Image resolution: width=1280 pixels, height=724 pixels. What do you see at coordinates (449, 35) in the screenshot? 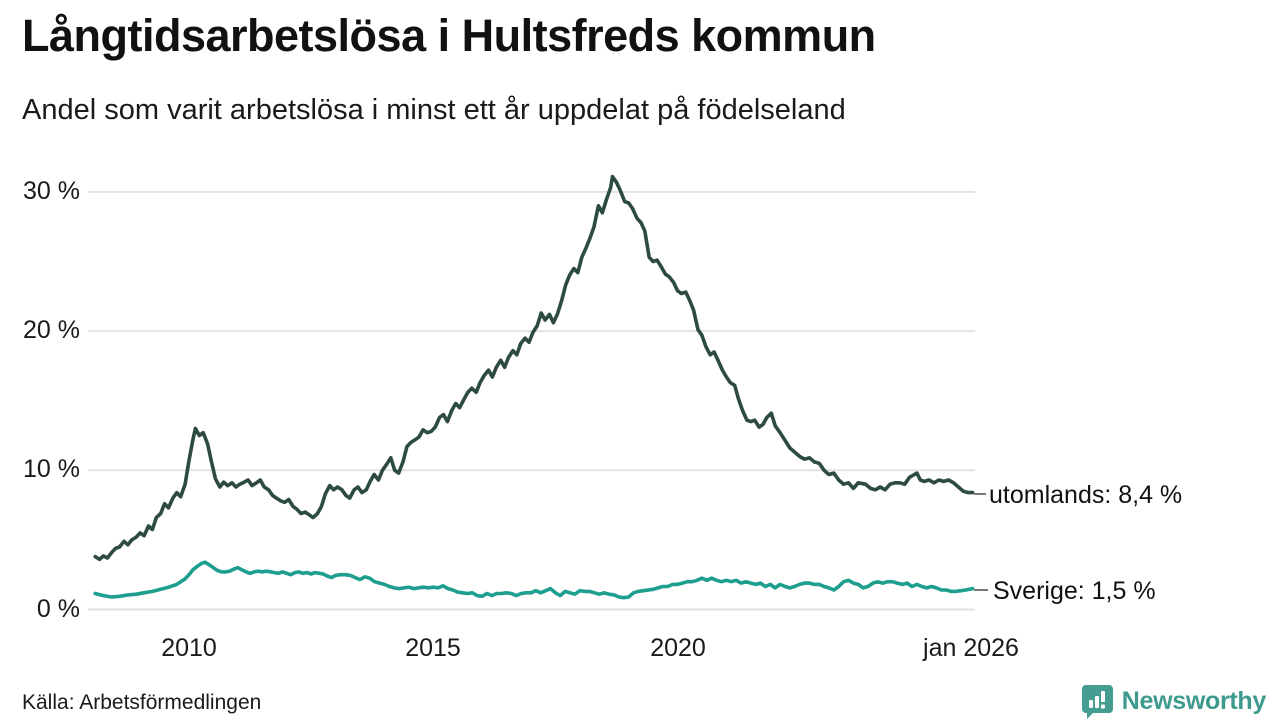
I see `page-title: Långtidsarbetslösa i Hultsfreds kommun` at bounding box center [449, 35].